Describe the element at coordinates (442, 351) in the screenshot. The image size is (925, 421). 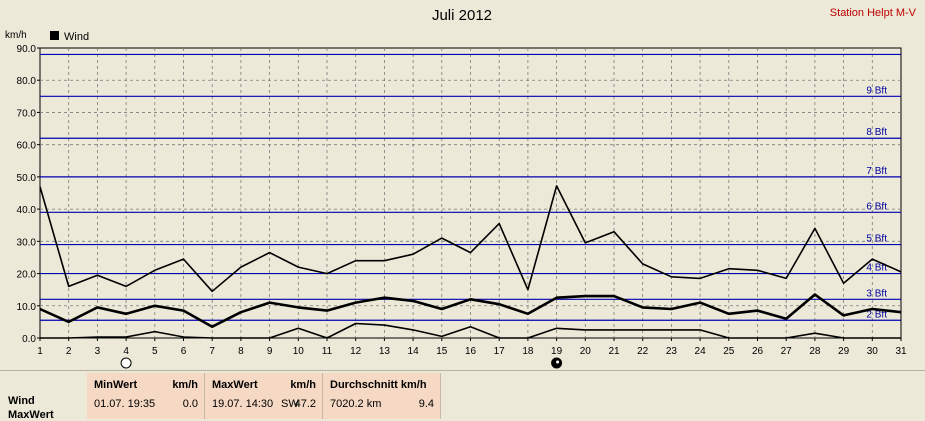
I see `x-tick-label: 15` at that location.